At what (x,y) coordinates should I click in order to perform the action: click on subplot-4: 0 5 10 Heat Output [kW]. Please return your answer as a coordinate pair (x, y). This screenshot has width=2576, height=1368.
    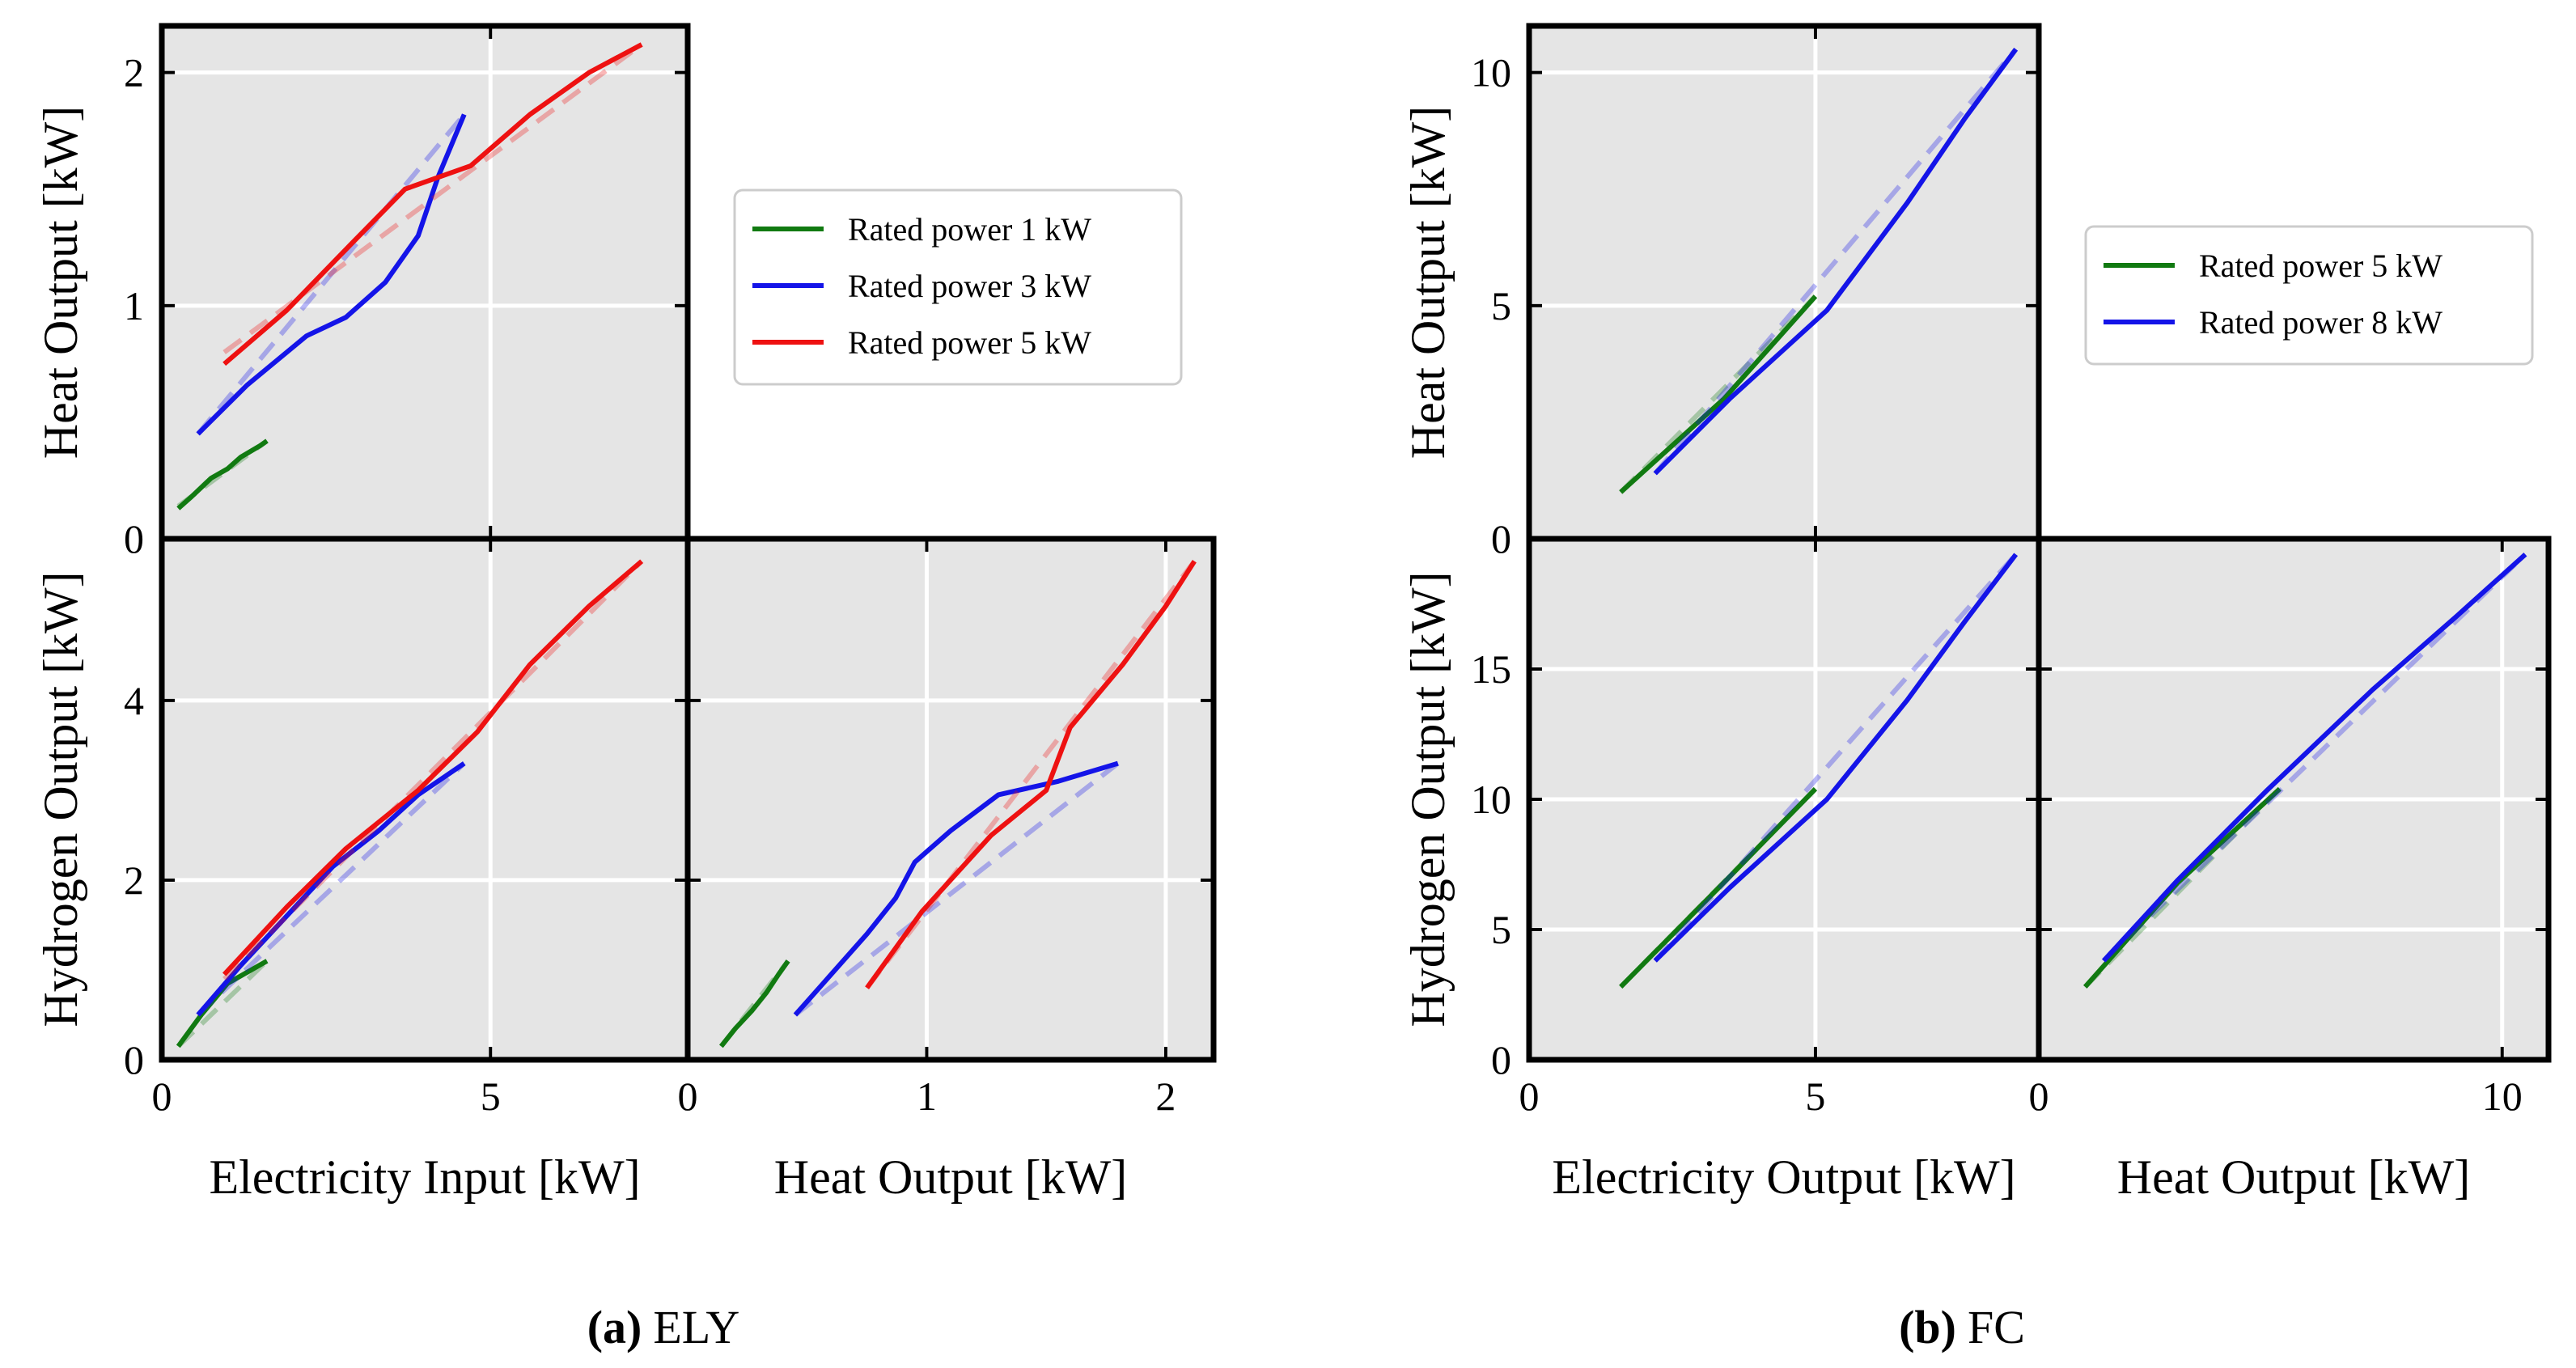
    Looking at the image, I should click on (1721, 292).